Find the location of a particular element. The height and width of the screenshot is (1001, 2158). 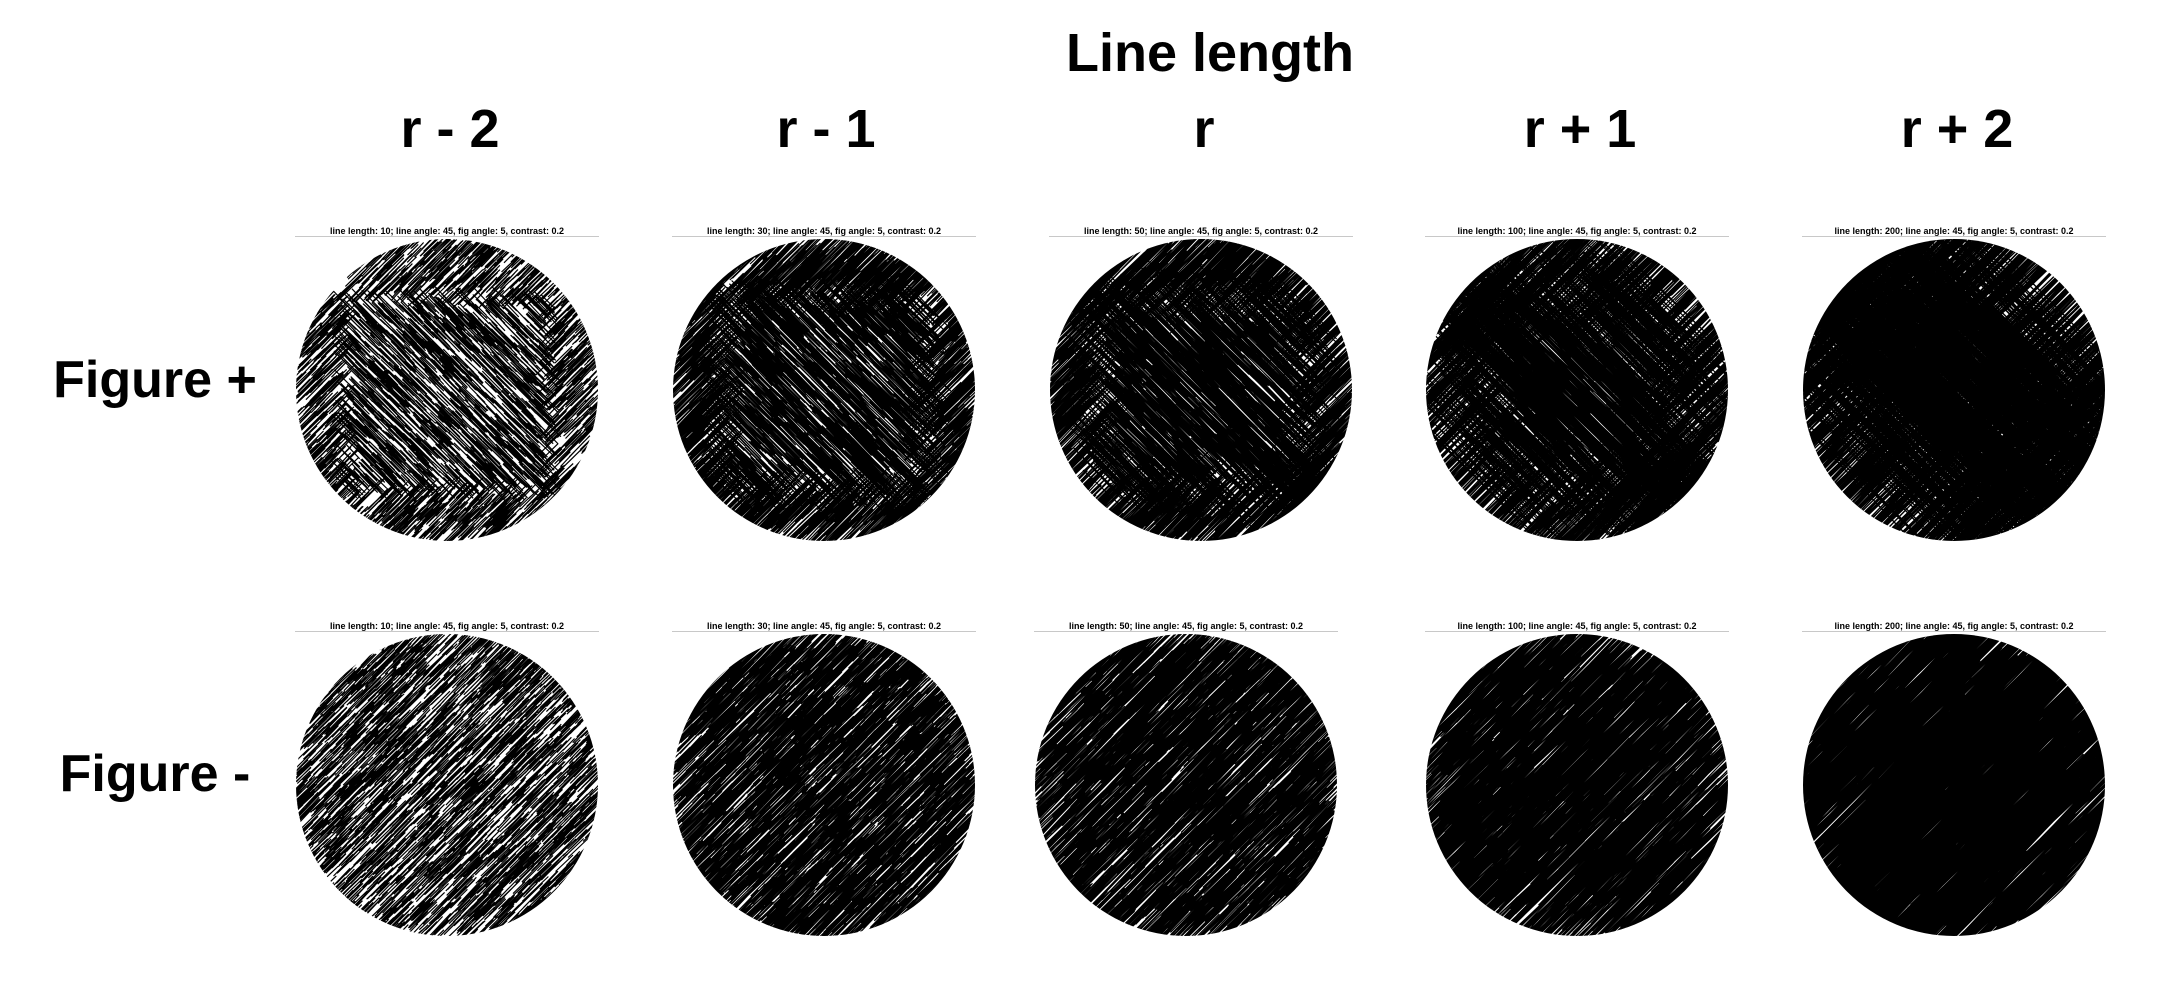

row-label-figure-minus: Figure - is located at coordinates (155, 774).